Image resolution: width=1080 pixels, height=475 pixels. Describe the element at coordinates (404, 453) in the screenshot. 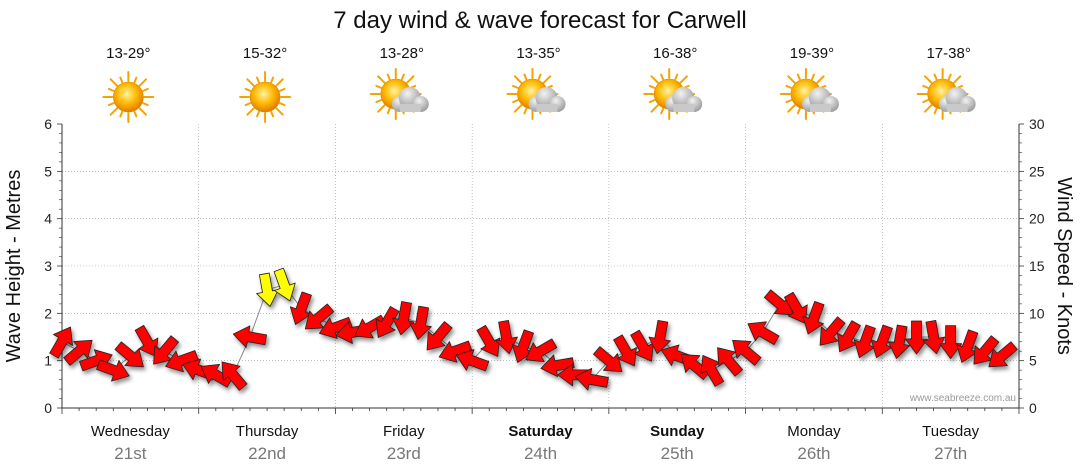

I see `day-date-label: 23rd` at that location.